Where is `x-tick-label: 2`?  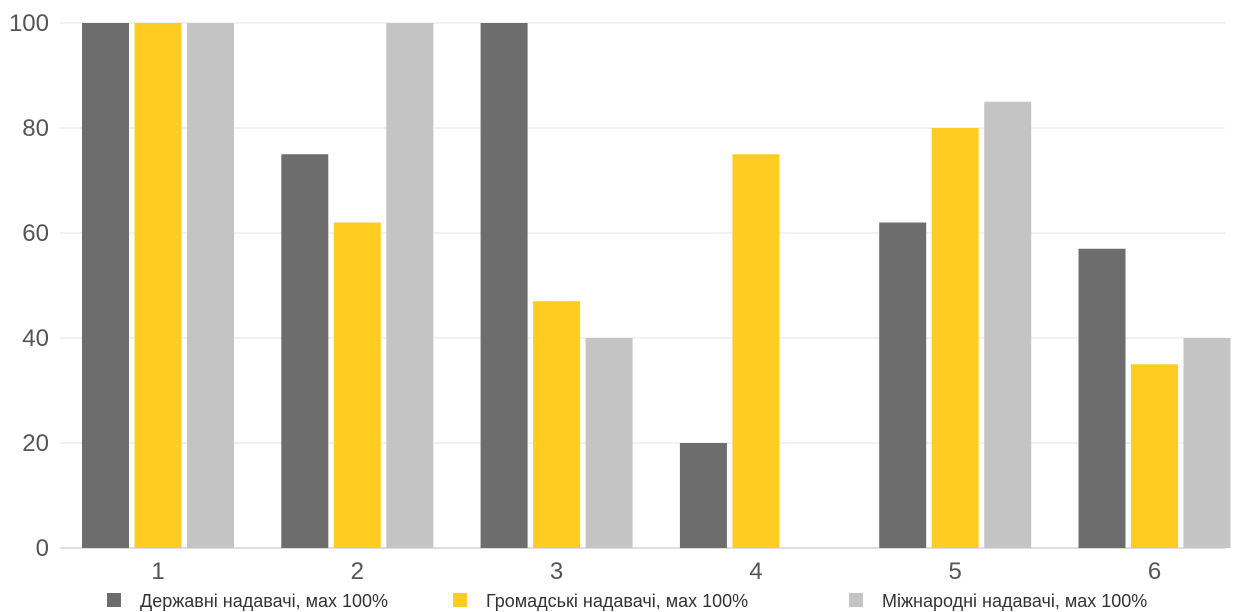
x-tick-label: 2 is located at coordinates (357, 571).